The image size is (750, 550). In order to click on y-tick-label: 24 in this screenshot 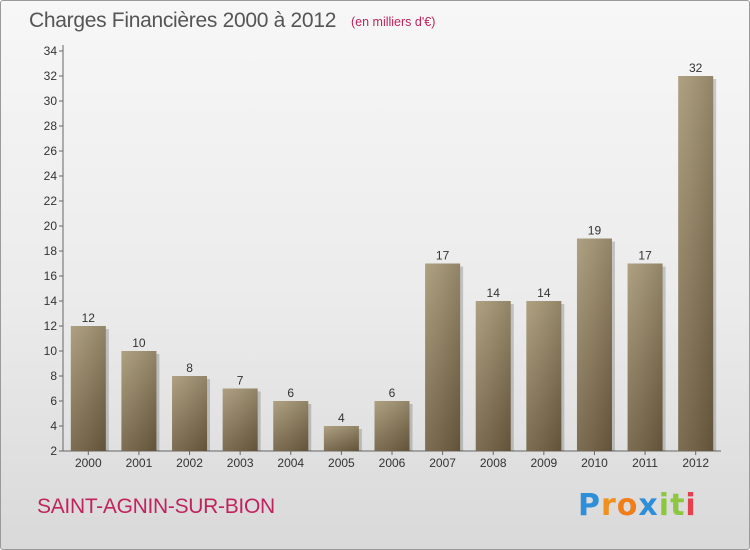, I will do `click(51, 176)`.